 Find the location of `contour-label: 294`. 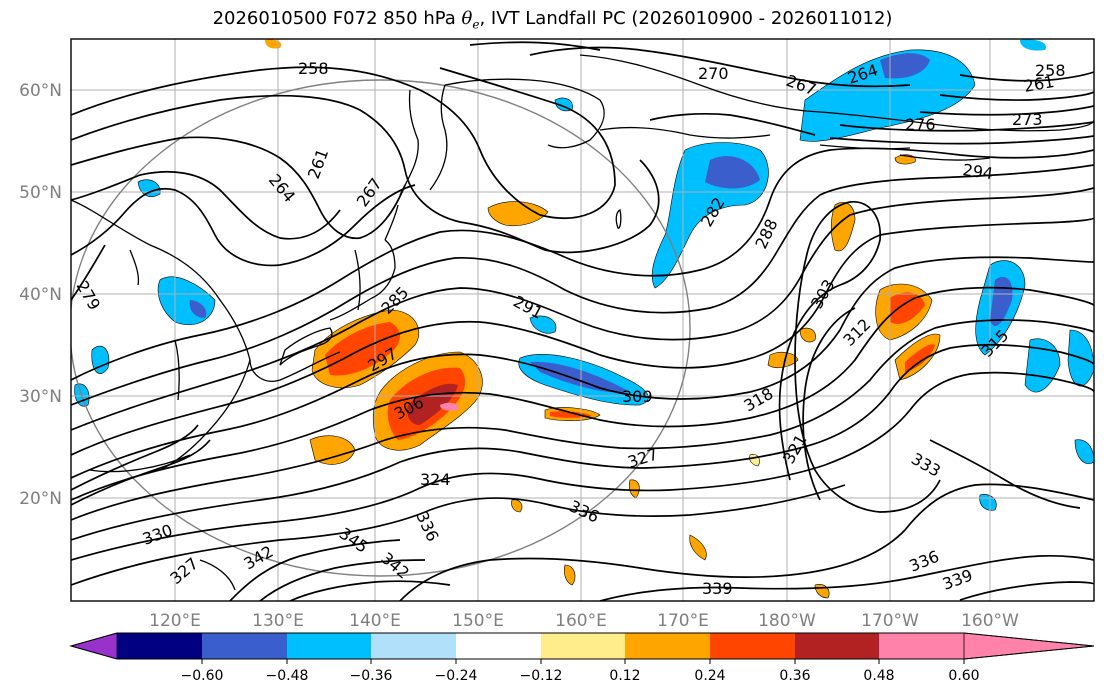

contour-label: 294 is located at coordinates (977, 171).